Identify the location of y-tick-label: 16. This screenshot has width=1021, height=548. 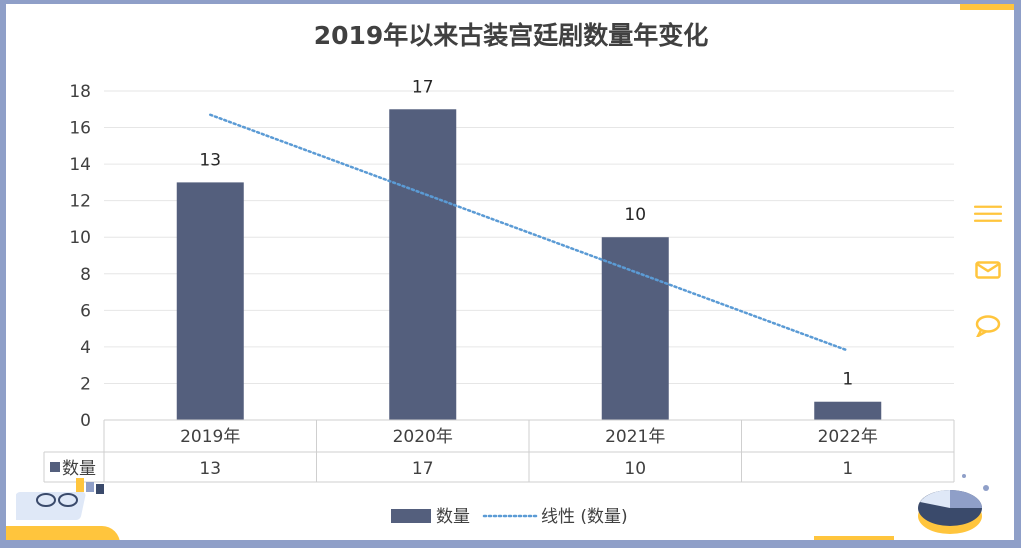
(80, 129).